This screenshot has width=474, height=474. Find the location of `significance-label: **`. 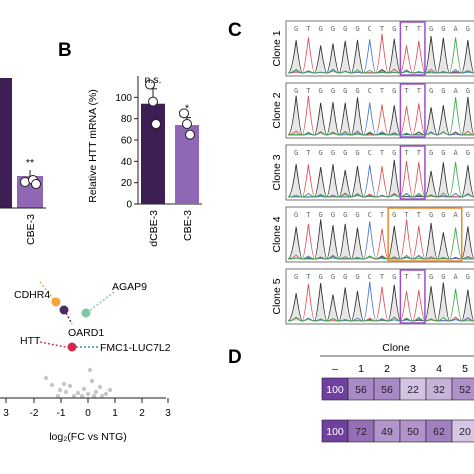

significance-label: ** is located at coordinates (30, 163).